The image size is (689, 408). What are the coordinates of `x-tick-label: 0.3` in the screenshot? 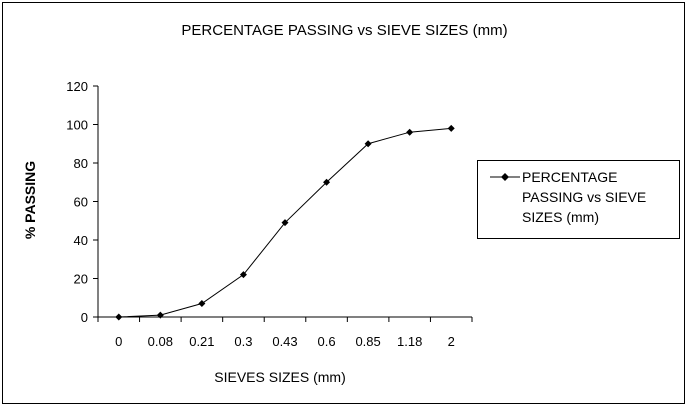 It's located at (243, 341).